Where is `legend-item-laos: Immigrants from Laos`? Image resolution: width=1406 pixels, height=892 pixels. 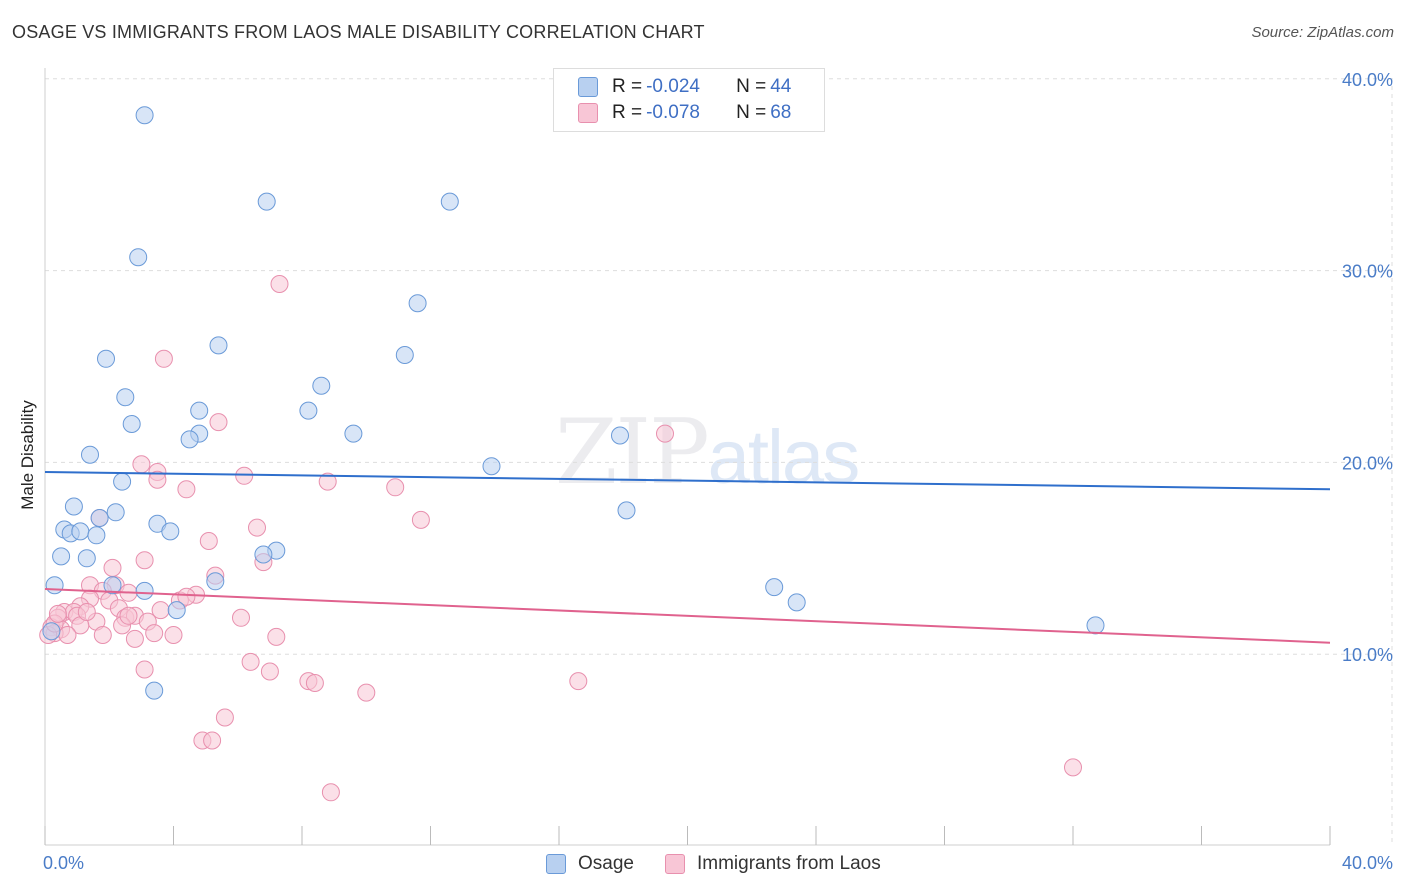 legend-item-laos: Immigrants from Laos is located at coordinates (773, 864).